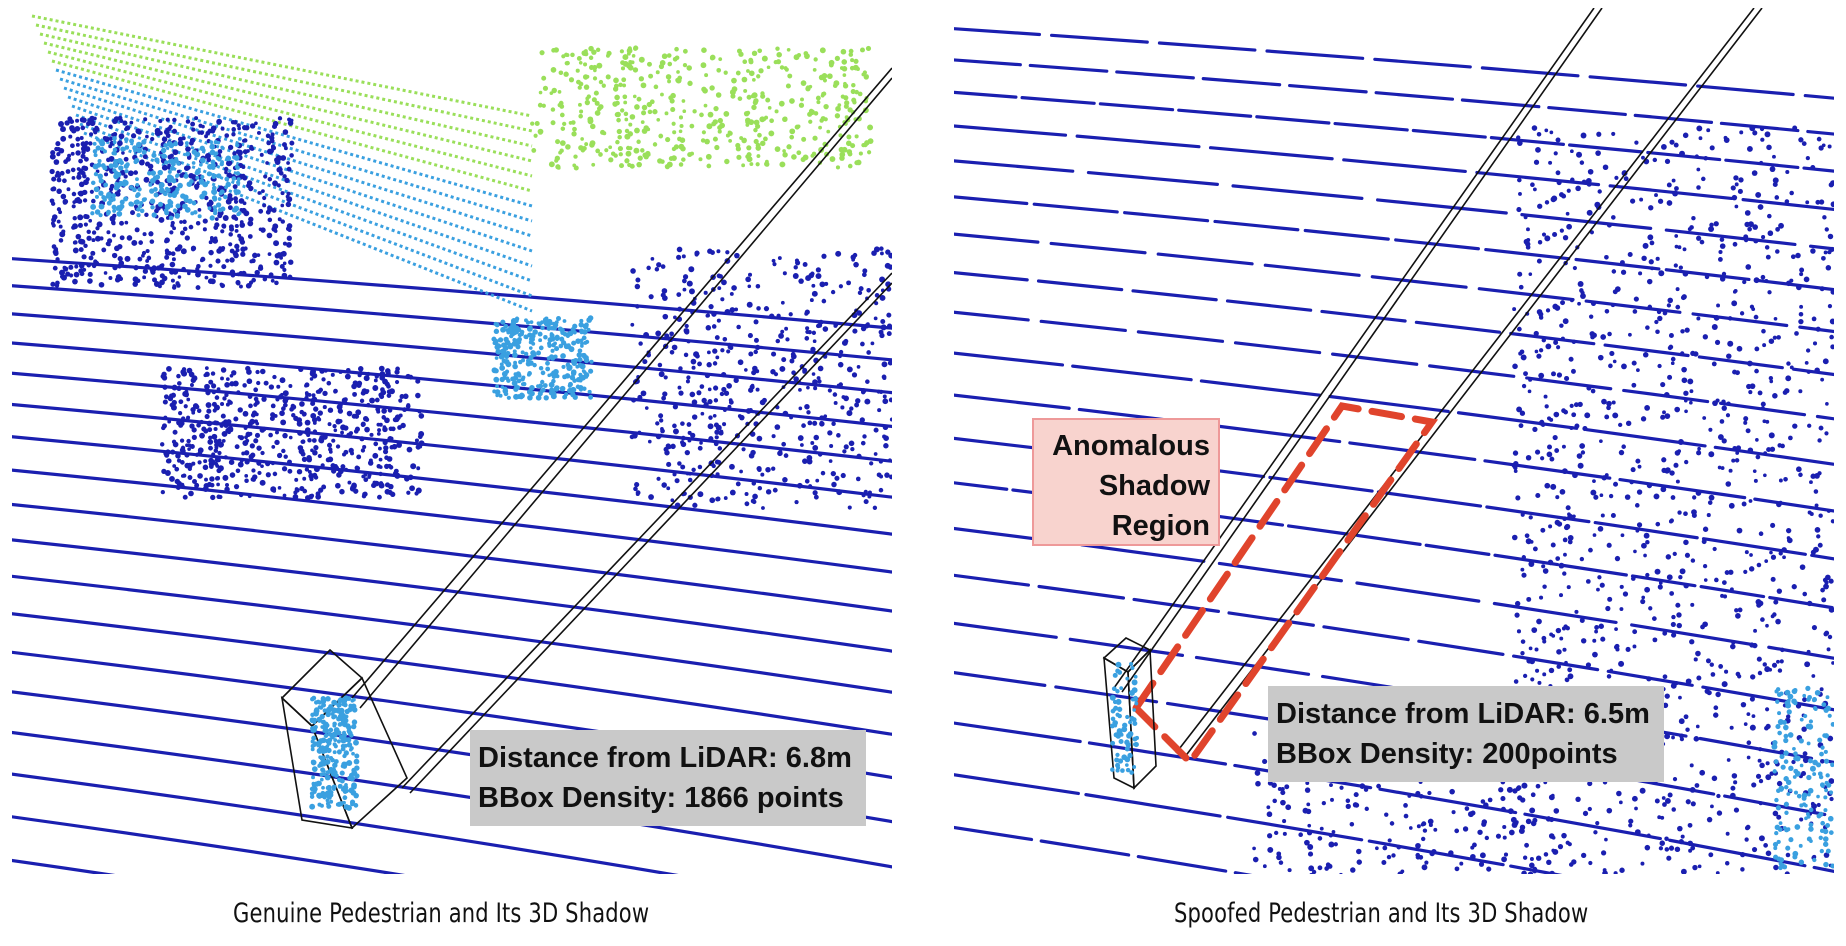 The image size is (1846, 946). What do you see at coordinates (542, 358) in the screenshot?
I see `bush-points` at bounding box center [542, 358].